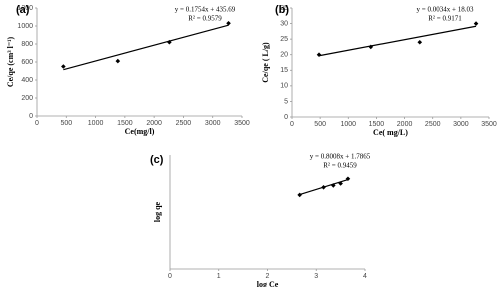  I want to click on x-axis-label: log Ce, so click(268, 283).